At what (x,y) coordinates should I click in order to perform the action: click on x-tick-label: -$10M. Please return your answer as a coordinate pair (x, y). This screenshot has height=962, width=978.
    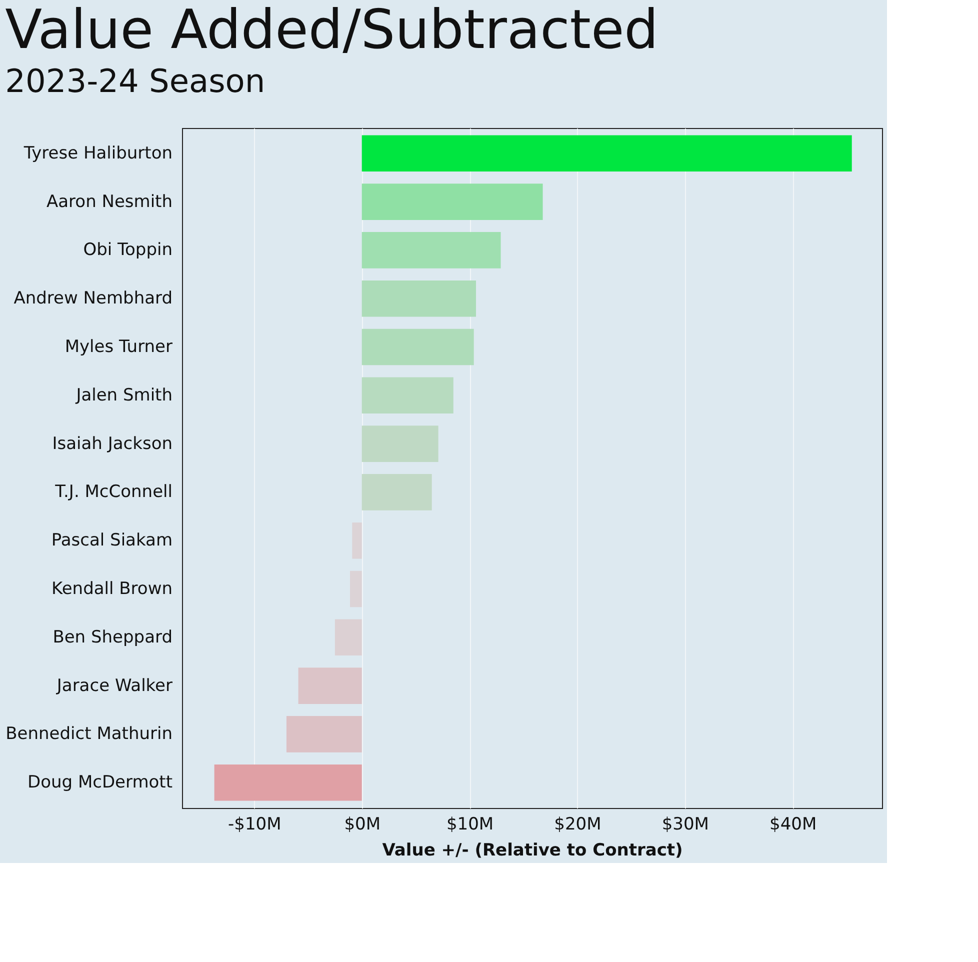
    Looking at the image, I should click on (255, 824).